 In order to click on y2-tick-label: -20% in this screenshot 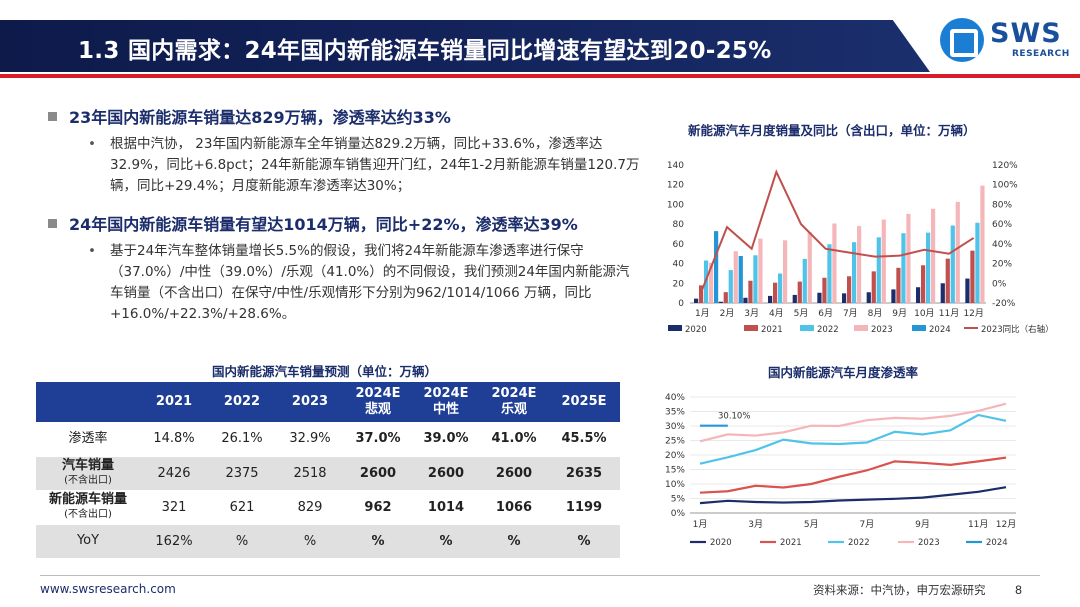, I will do `click(1004, 304)`.